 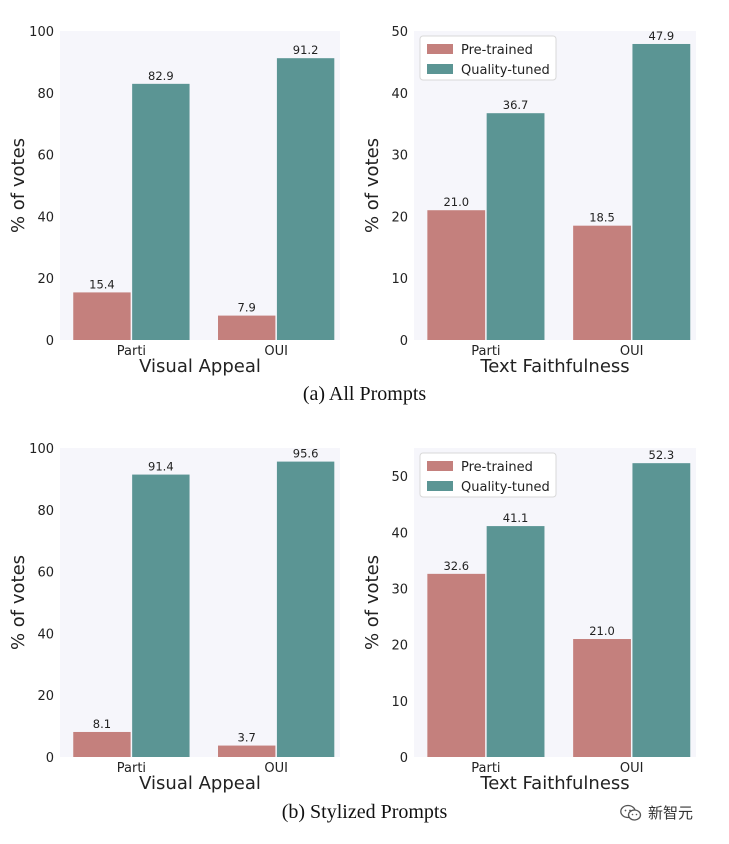 What do you see at coordinates (456, 566) in the screenshot?
I see `data-label: 32.6` at bounding box center [456, 566].